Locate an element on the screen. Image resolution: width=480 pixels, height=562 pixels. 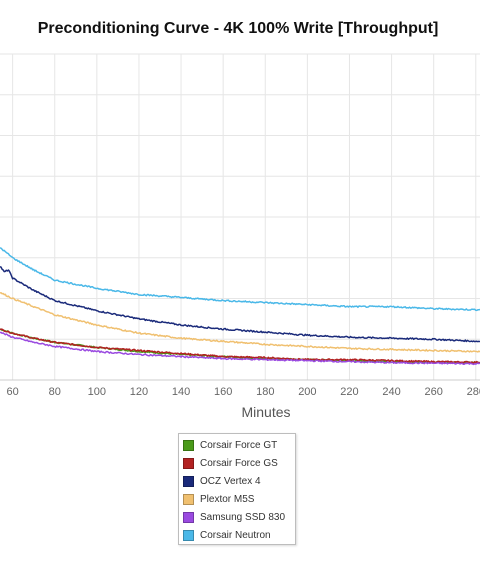
legend-item: Corsair Force GT is located at coordinates (239, 445).